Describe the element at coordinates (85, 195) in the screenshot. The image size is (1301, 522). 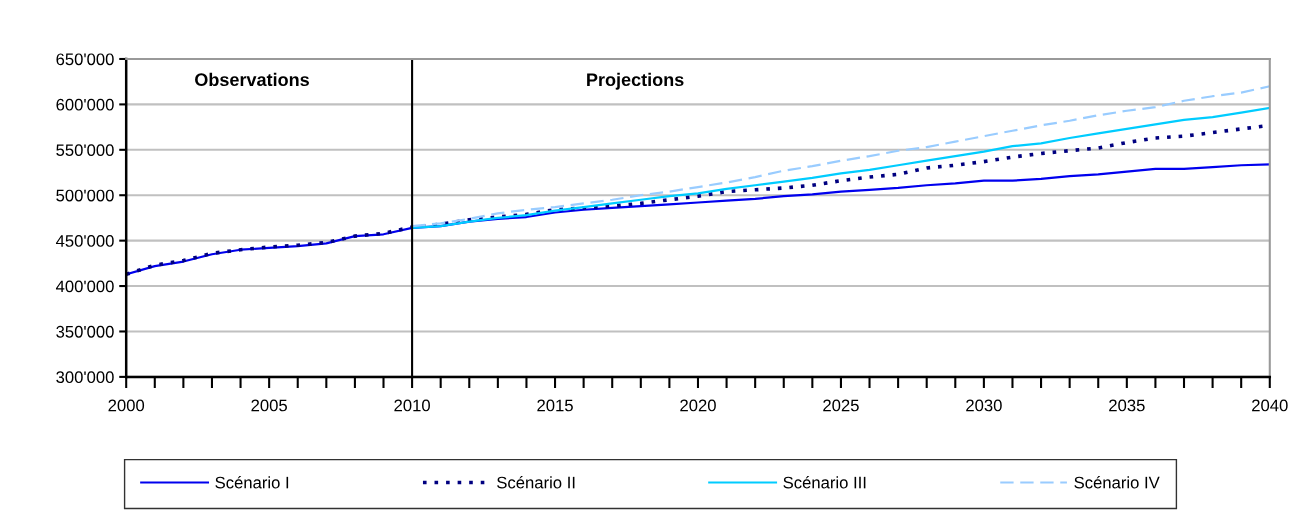
I see `y-tick-label: 500'000` at that location.